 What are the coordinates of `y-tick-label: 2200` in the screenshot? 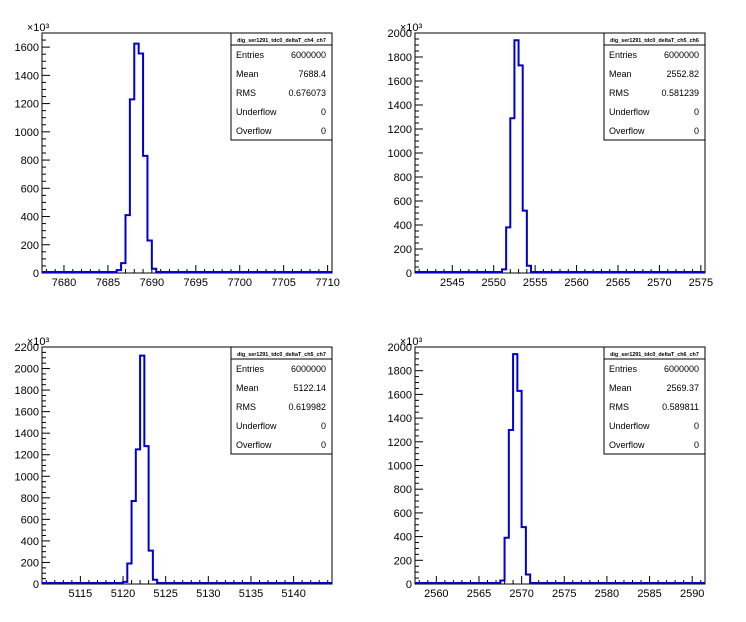 It's located at (27, 348).